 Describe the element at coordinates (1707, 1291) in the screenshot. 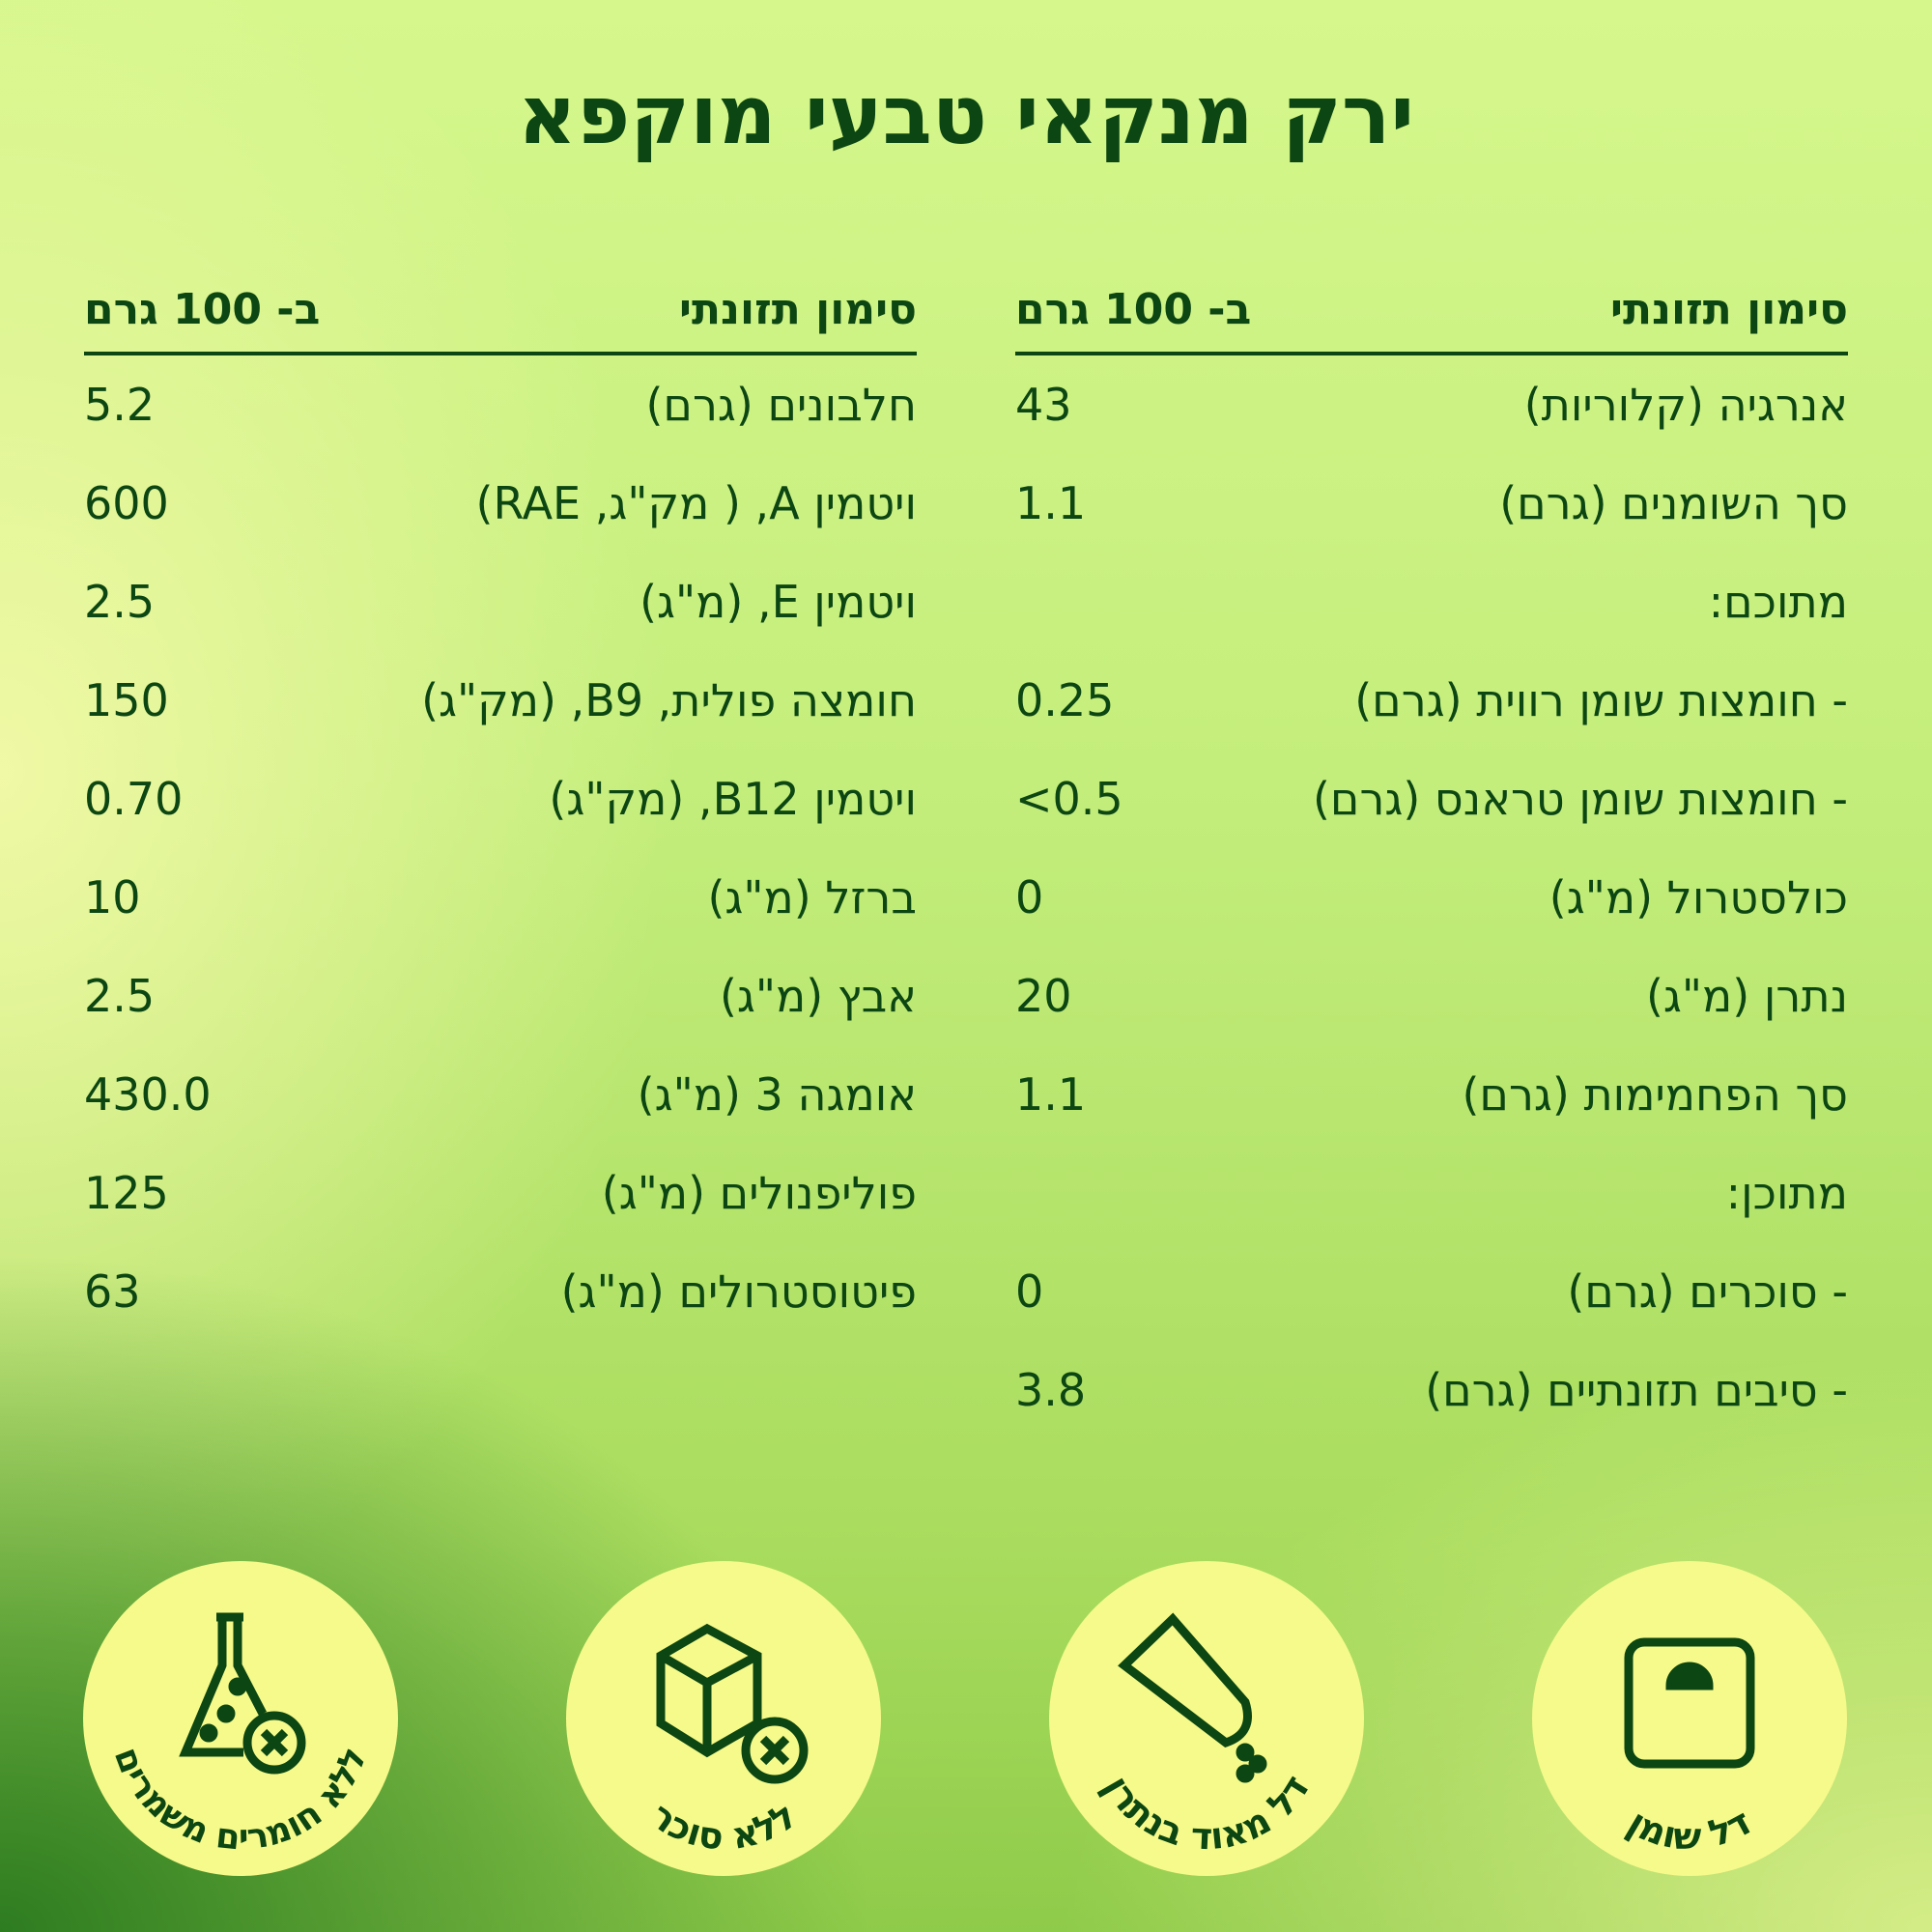

I see `nutrient-label: - סוכרים (גרם)` at that location.